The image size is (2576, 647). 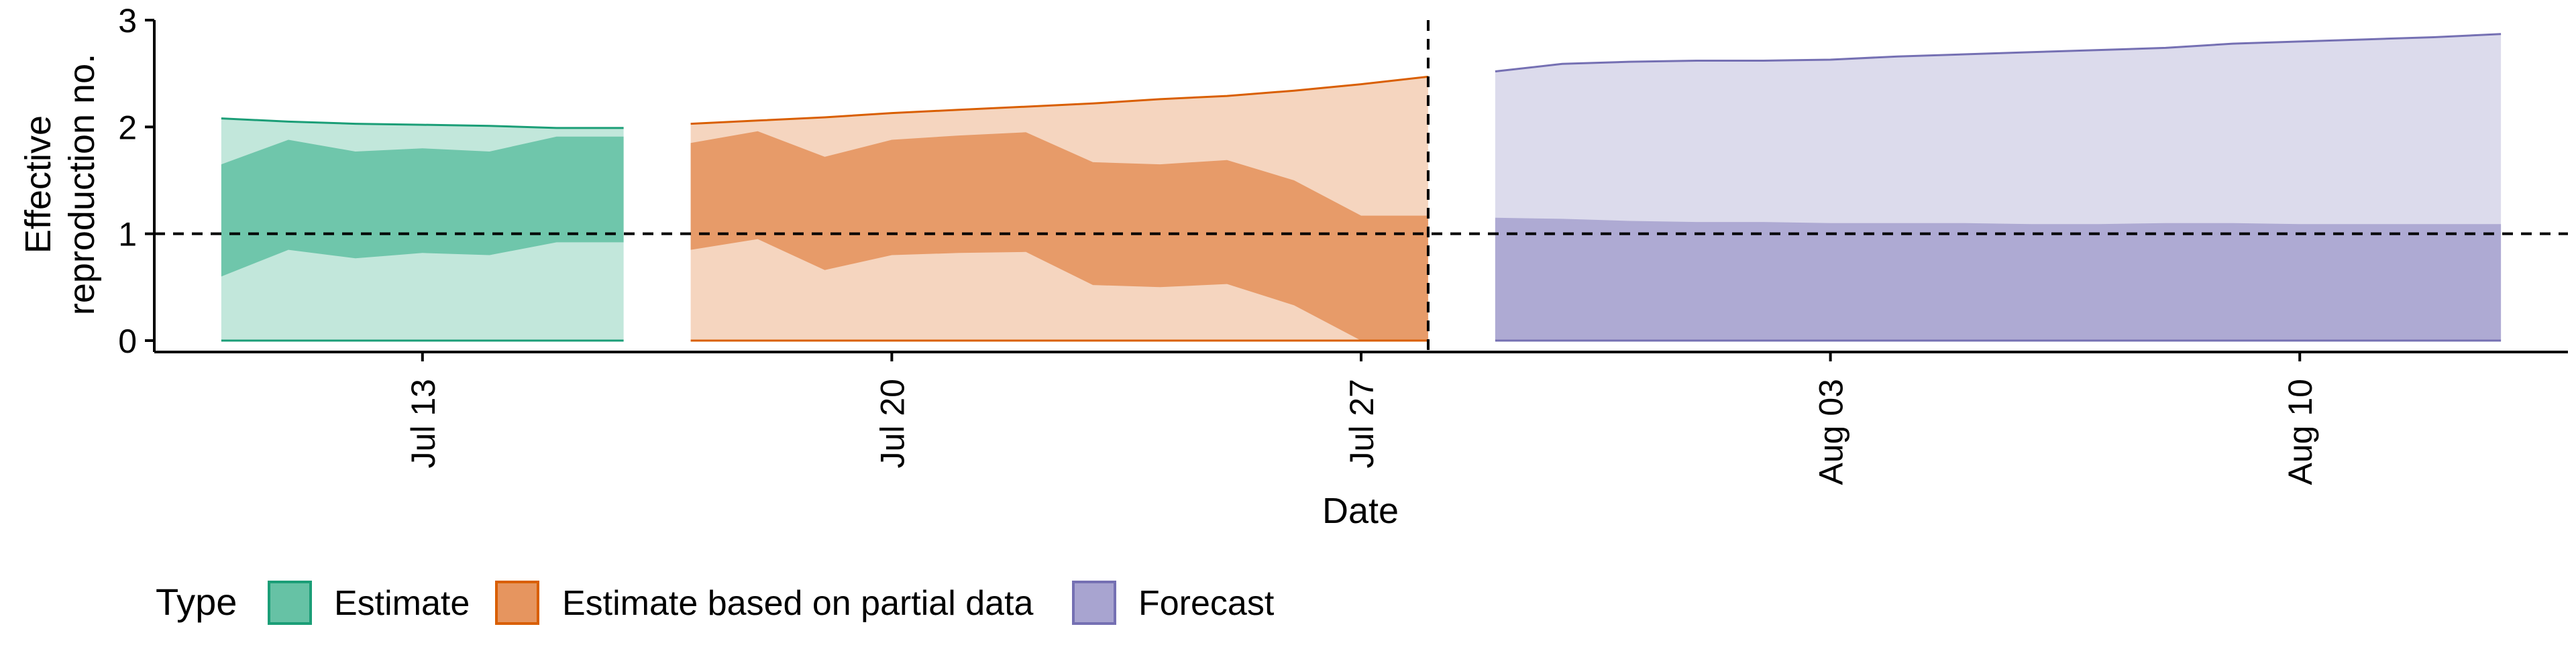 I want to click on y-tick-label: 2, so click(x=127, y=127).